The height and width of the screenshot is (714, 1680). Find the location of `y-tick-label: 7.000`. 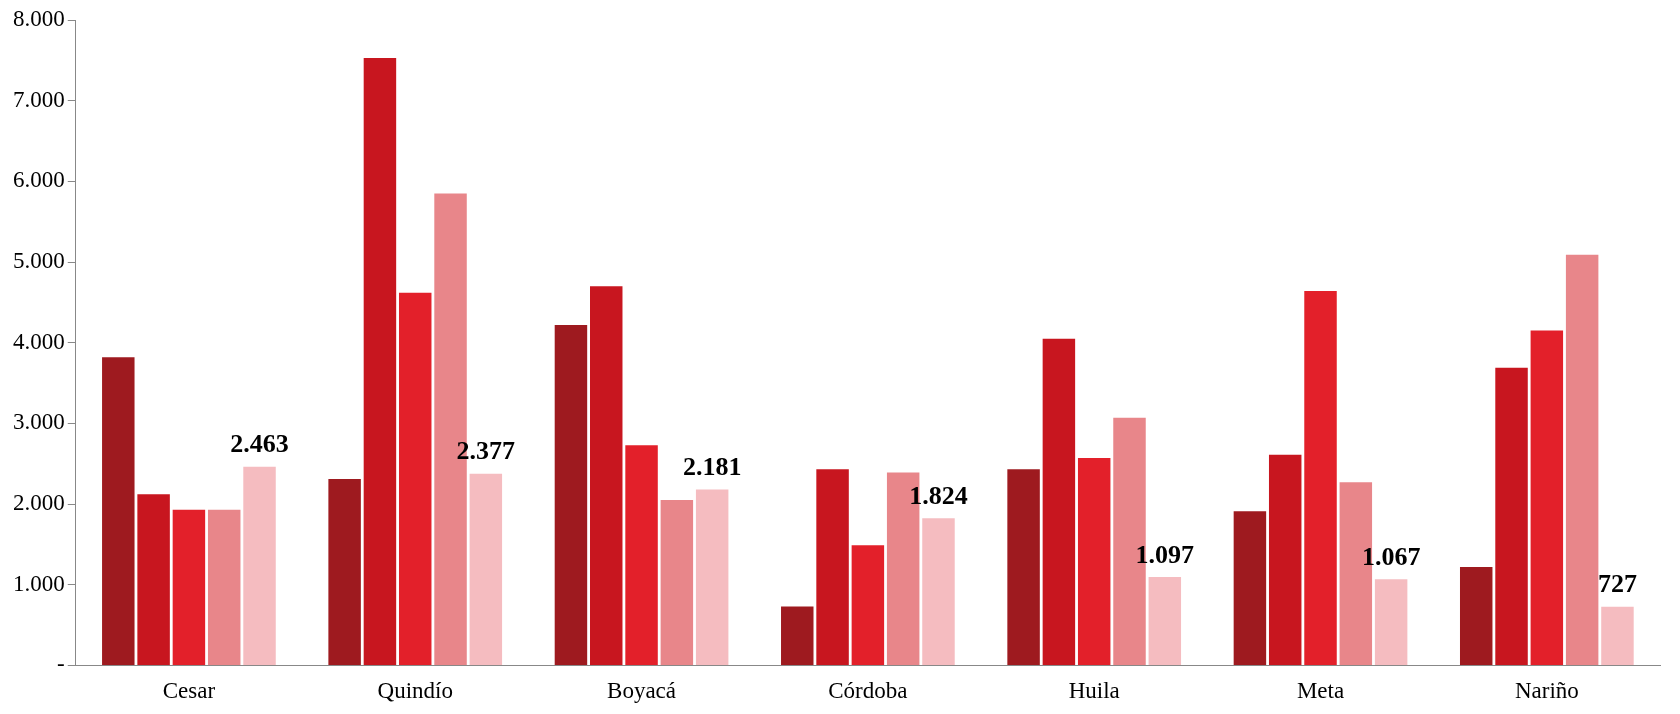

y-tick-label: 7.000 is located at coordinates (39, 99).